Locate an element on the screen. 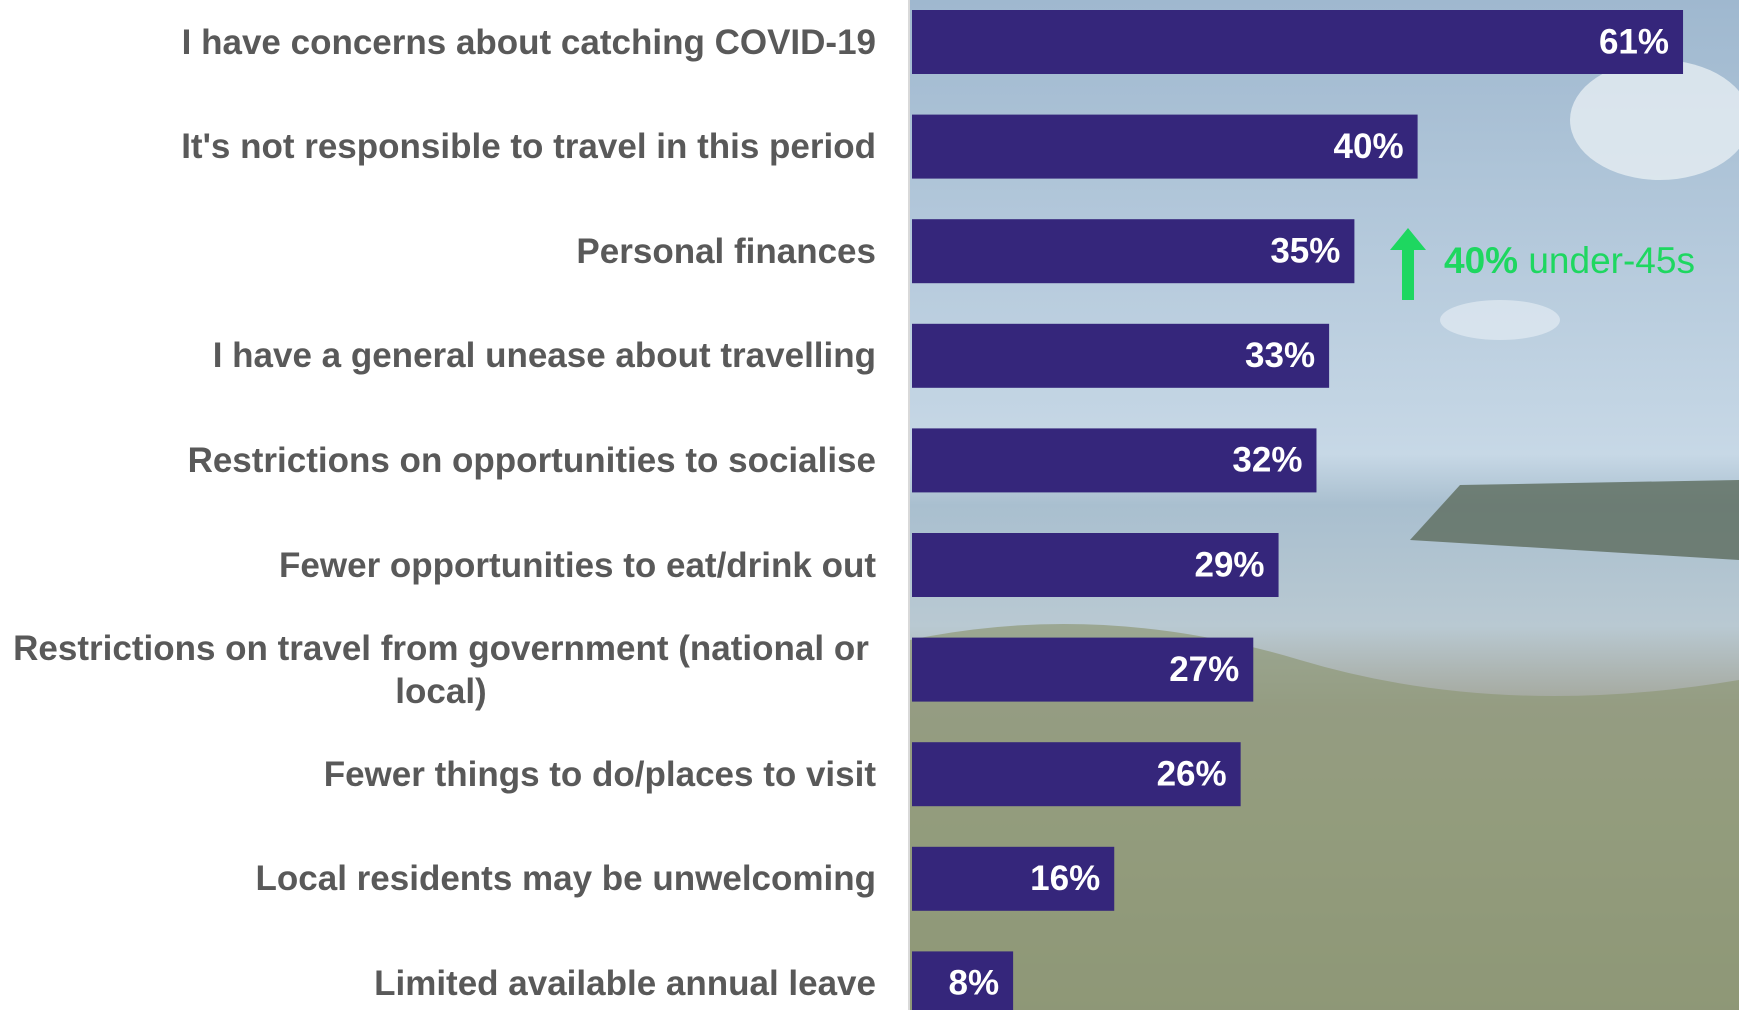 Image resolution: width=1739 pixels, height=1010 pixels. value-label: 27% is located at coordinates (1204, 669).